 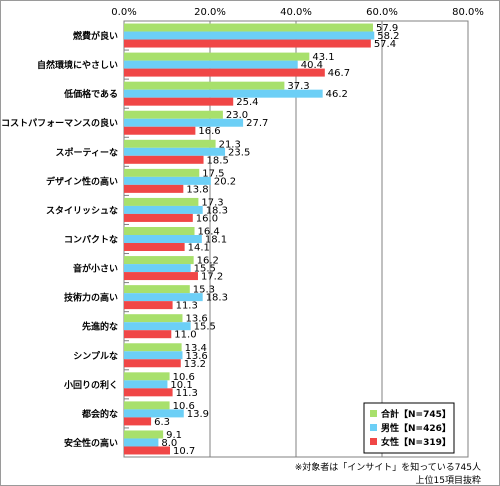 What do you see at coordinates (257, 123) in the screenshot?
I see `data-label-s1-c3: 27.7` at bounding box center [257, 123].